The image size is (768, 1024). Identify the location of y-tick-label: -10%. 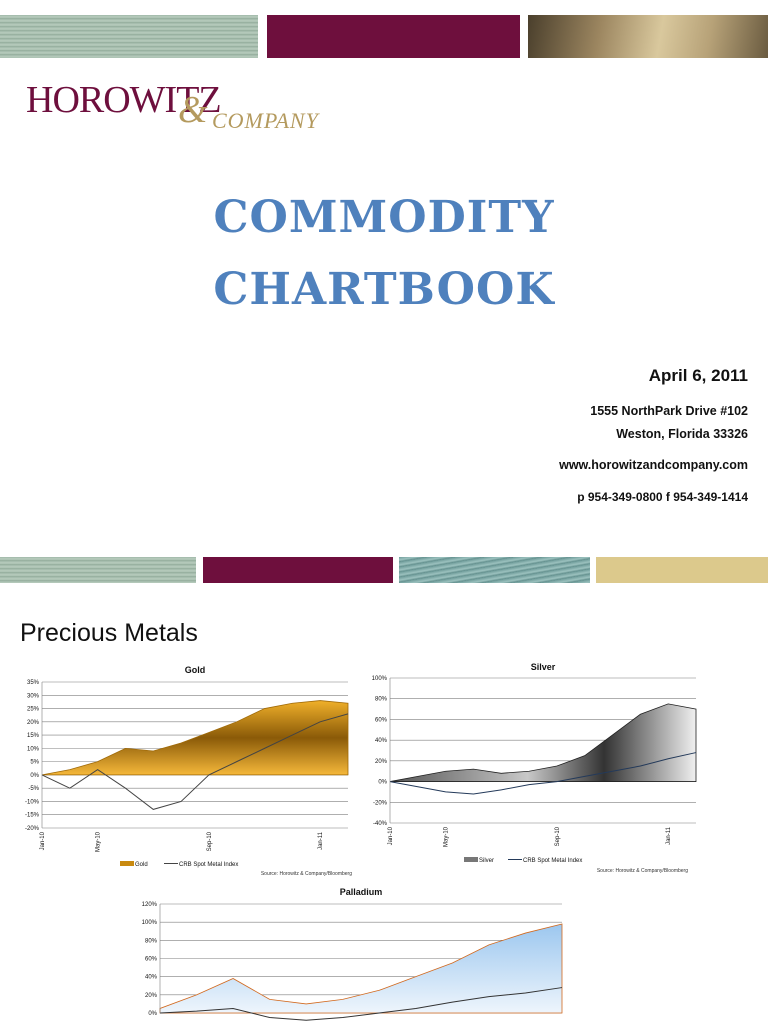
(32, 802).